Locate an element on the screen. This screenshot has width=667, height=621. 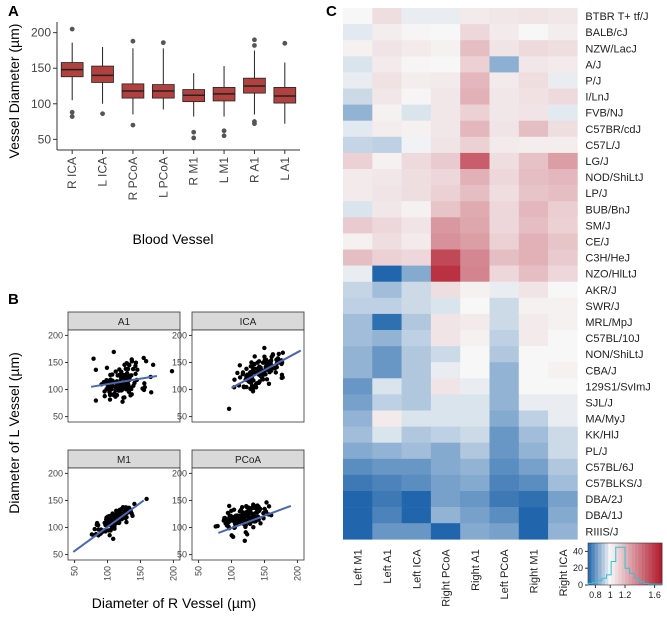
x-tick-label: R PCoA is located at coordinates (133, 178).